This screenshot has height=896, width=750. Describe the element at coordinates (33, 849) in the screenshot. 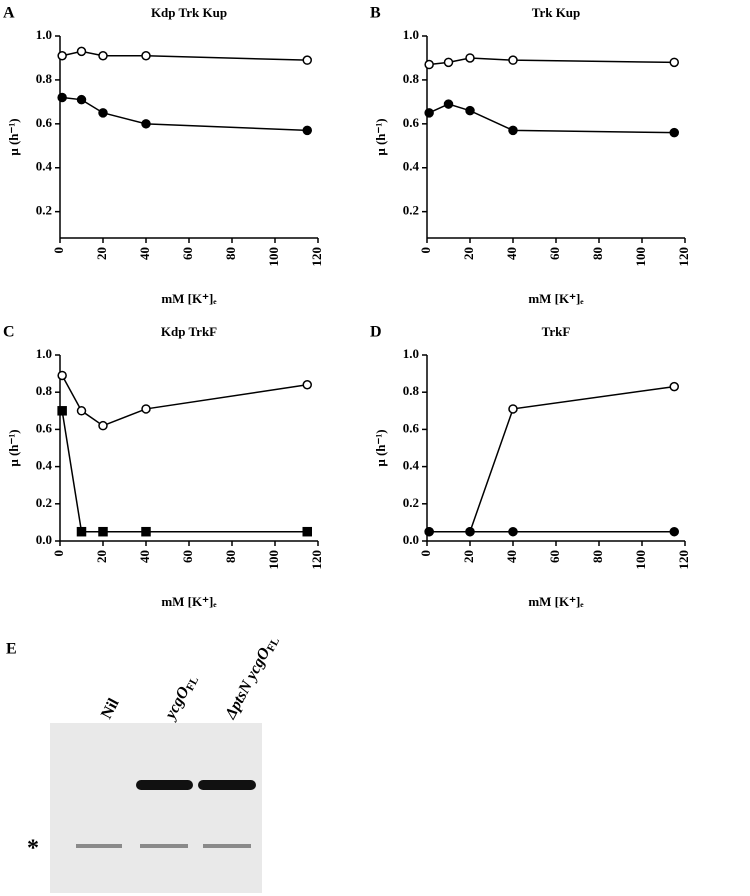

I see `band-marker: *` at that location.